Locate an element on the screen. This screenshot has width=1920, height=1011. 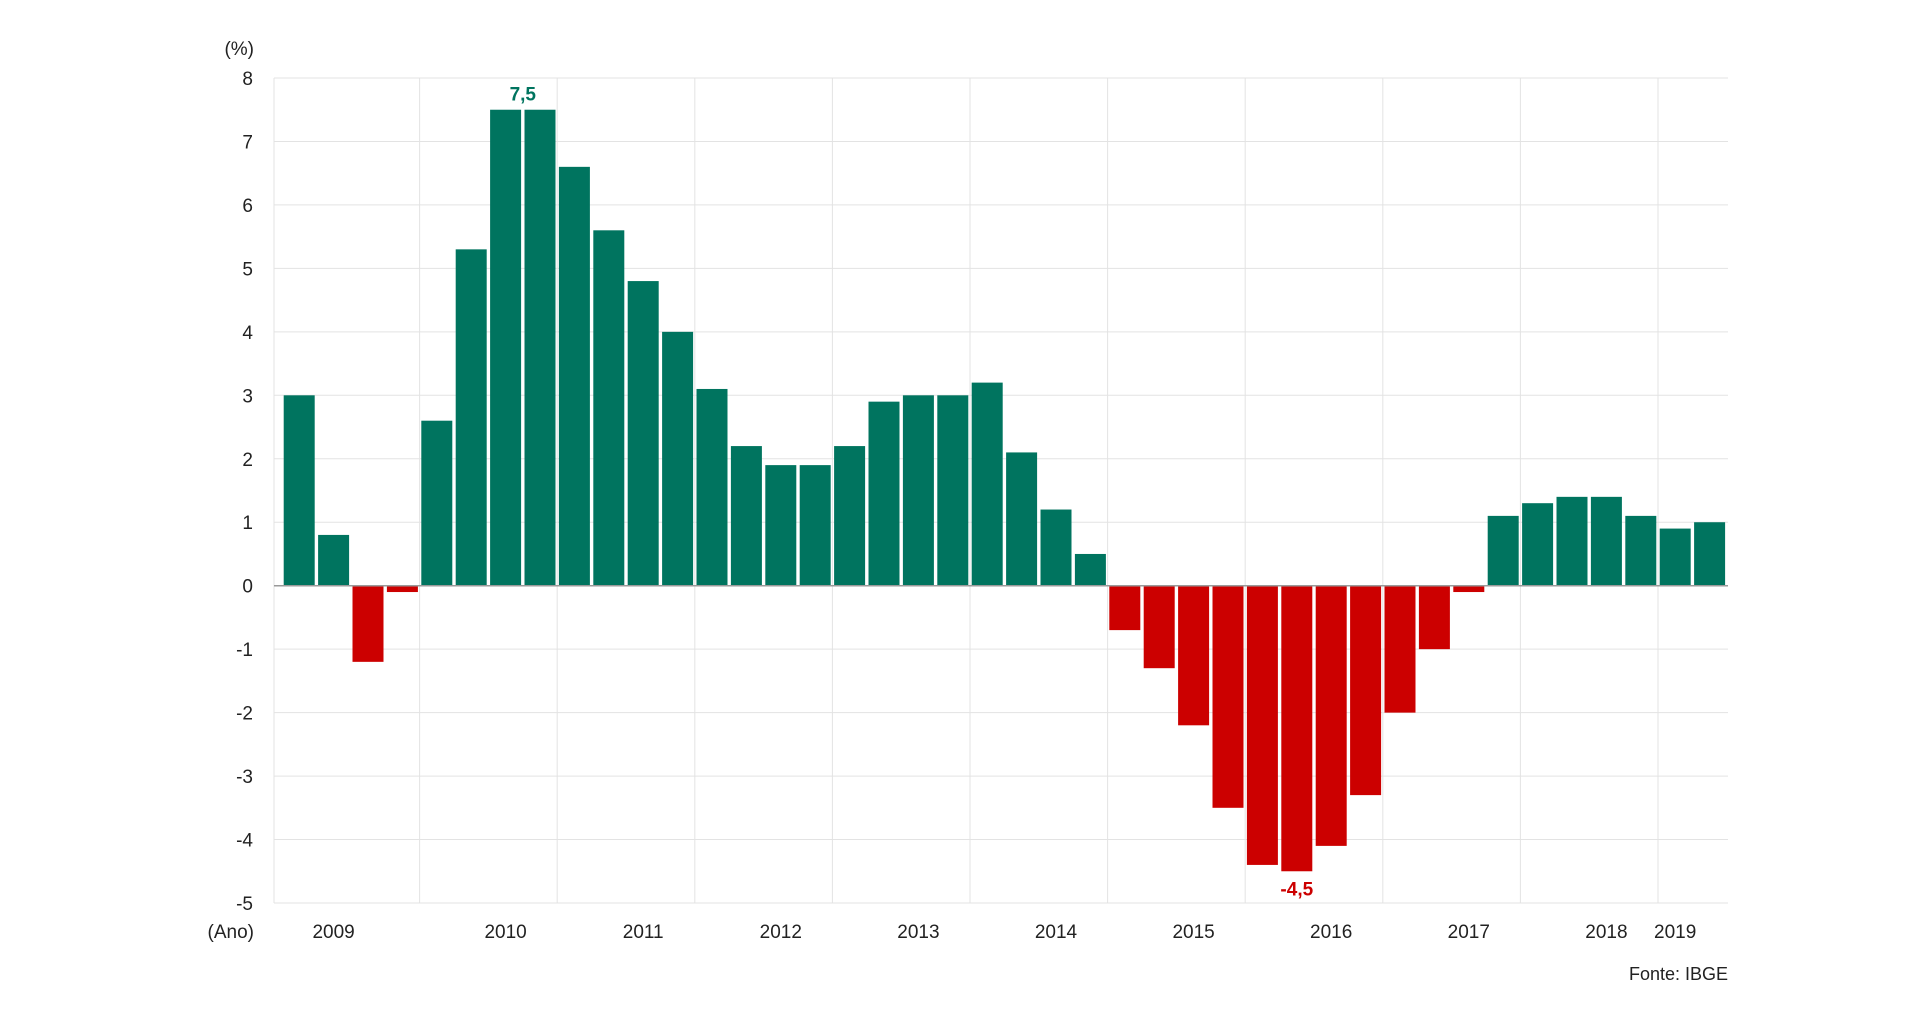
y-tick-label: 4 is located at coordinates (247, 333).